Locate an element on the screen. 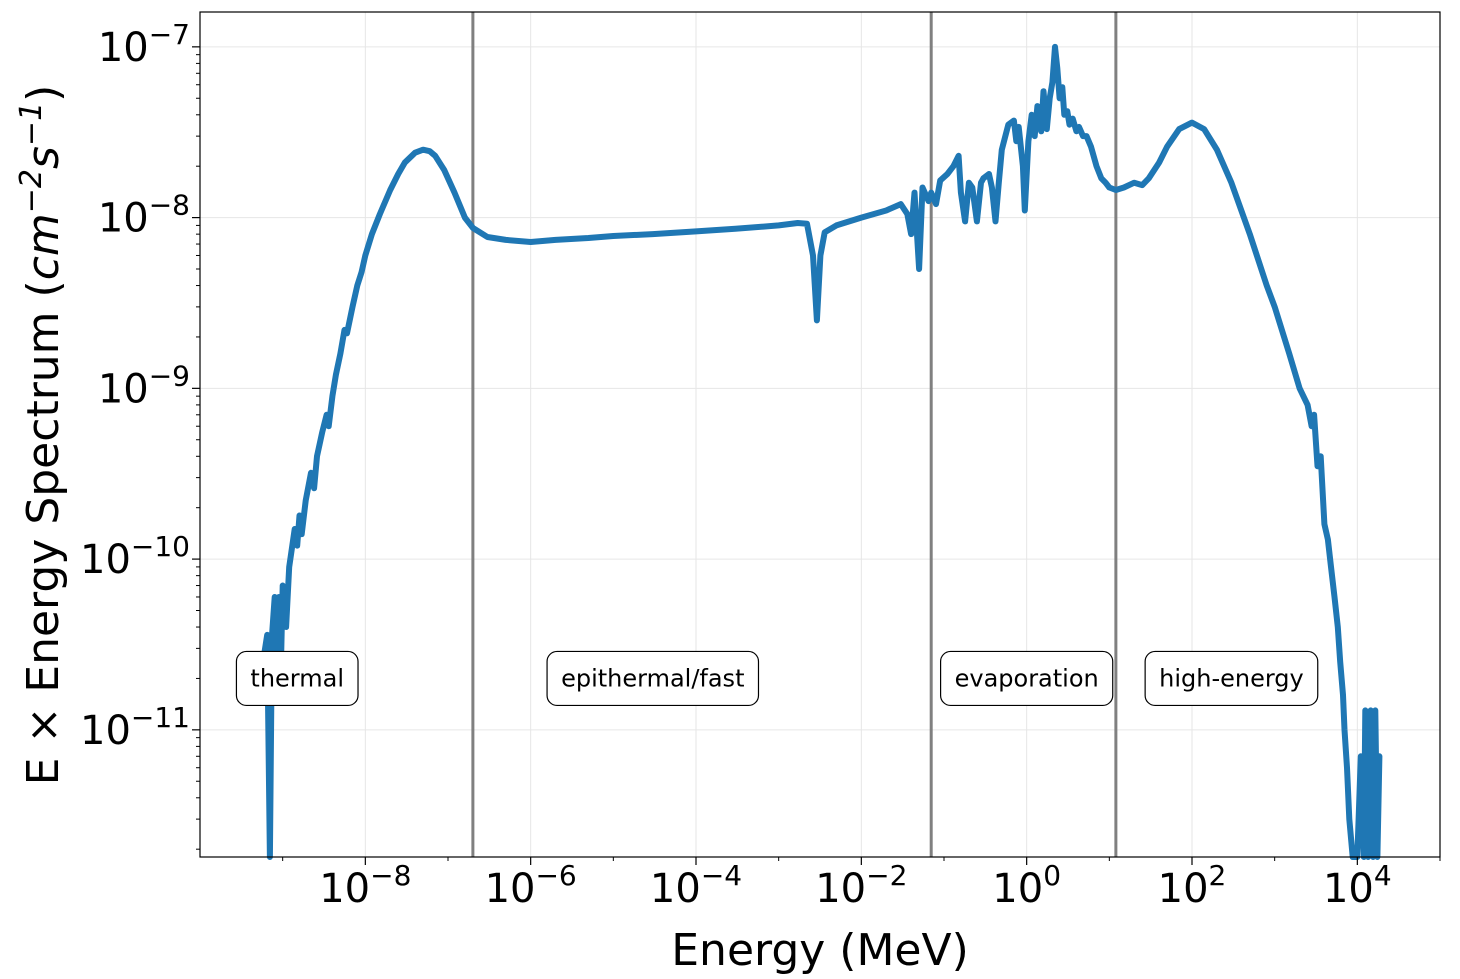  region-label-box: epithermal/fast is located at coordinates (653, 678).